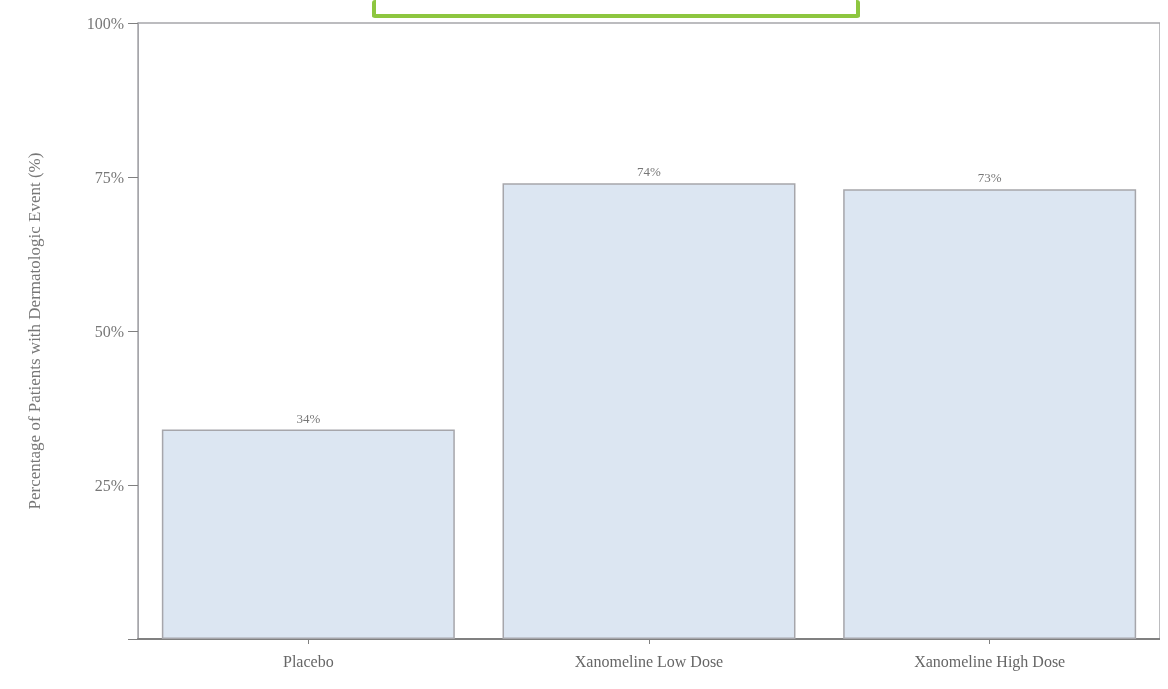 The height and width of the screenshot is (689, 1168). Describe the element at coordinates (34, 331) in the screenshot. I see `y-axis-title: Percentage of Patients with Dermatologic Event (%)` at that location.